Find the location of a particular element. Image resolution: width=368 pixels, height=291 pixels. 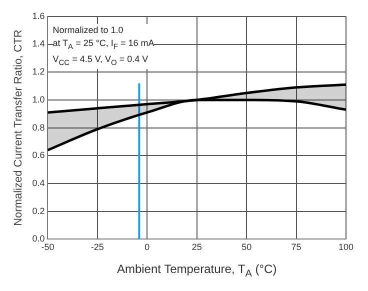

annotation: V$_{CC}$ = 4.5 V, V$_{O}$ = 0.4 V is located at coordinates (101, 61).